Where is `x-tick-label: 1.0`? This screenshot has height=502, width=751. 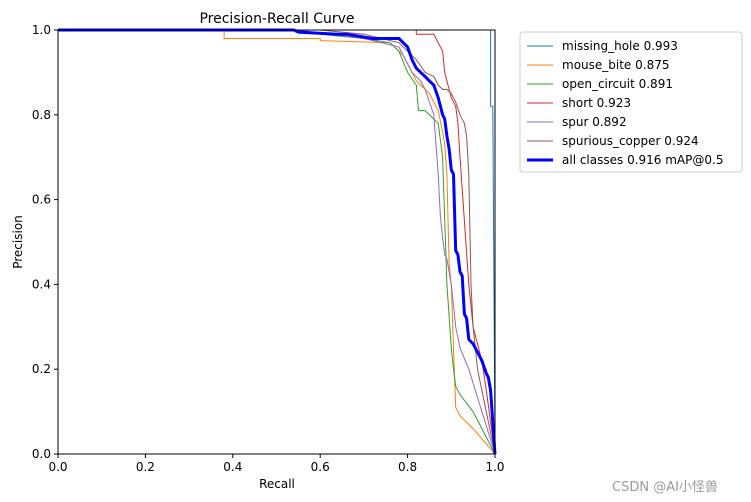 x-tick-label: 1.0 is located at coordinates (494, 467).